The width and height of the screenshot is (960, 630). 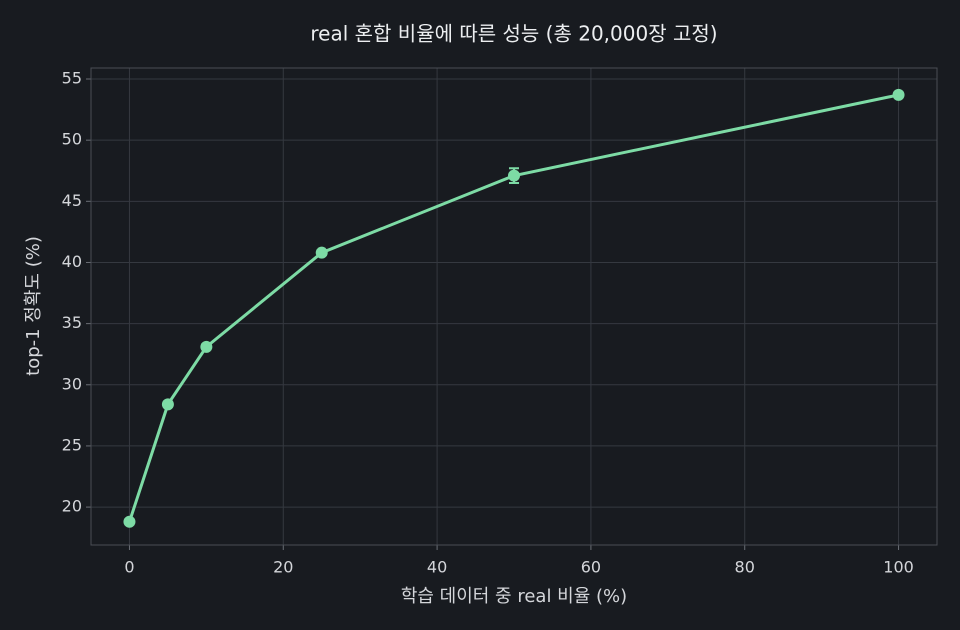 I want to click on x-axis-label: 학습 데이터 중 real 비율 (%), so click(x=514, y=596).